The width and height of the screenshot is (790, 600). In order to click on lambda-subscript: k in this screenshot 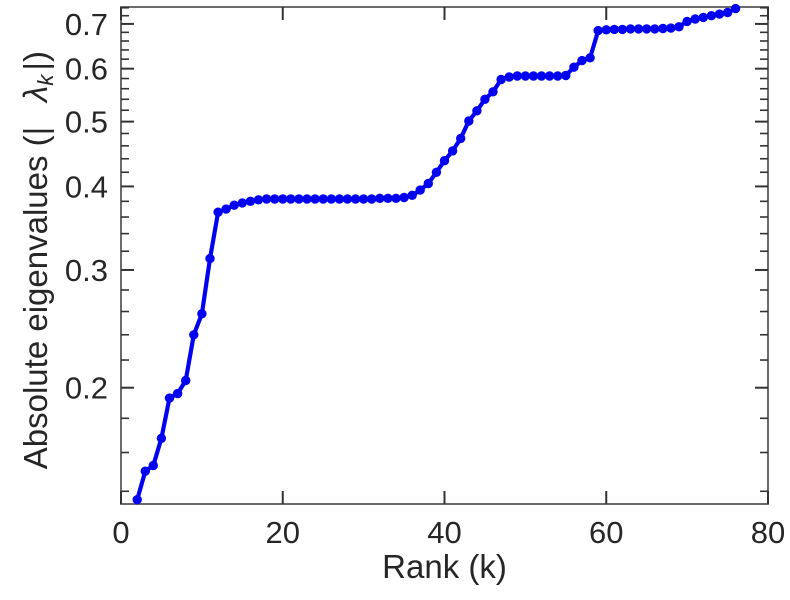, I will do `click(46, 80)`.